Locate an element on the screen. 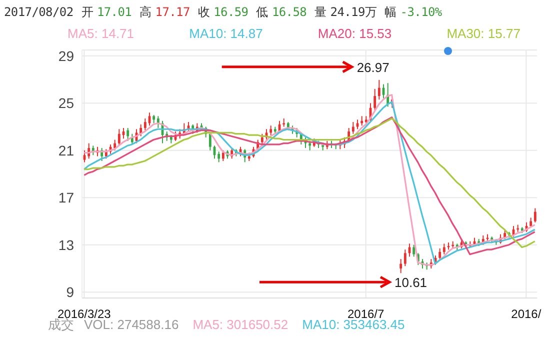 Image resolution: width=548 pixels, height=338 pixels. y-tick-label: 29 is located at coordinates (66, 56).